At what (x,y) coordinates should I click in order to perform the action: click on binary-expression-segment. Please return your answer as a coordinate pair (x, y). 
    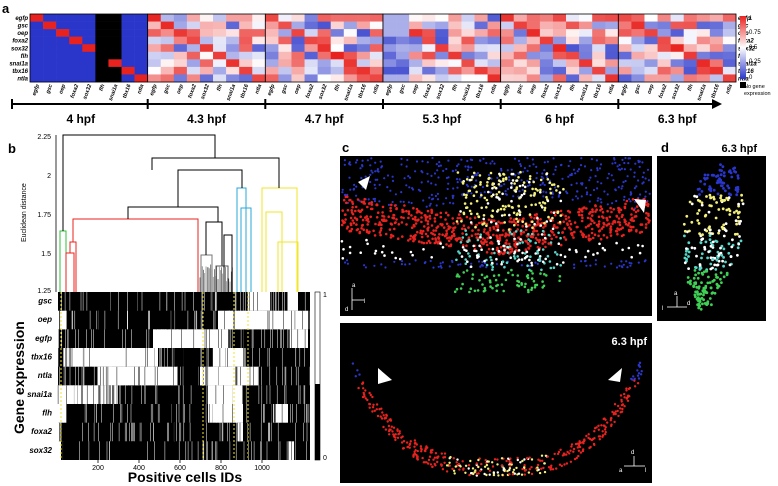
    Looking at the image, I should click on (59, 450).